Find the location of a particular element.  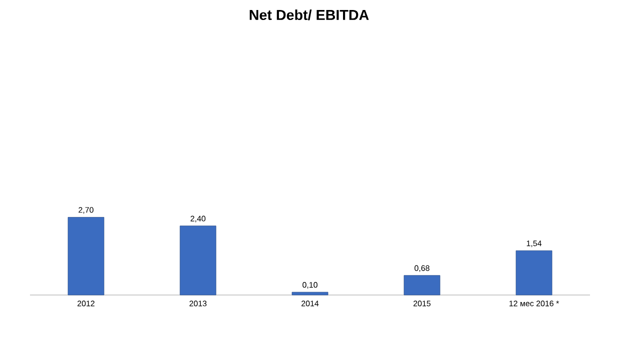

chart-title: Net Debt/ EBITDA is located at coordinates (309, 15).